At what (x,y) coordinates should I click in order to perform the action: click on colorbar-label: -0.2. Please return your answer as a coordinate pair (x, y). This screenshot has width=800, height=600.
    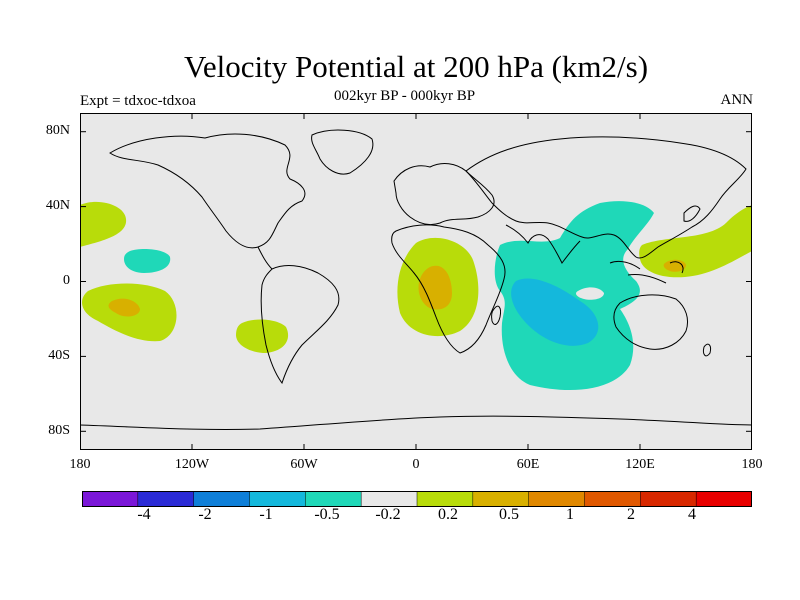
    Looking at the image, I should click on (388, 514).